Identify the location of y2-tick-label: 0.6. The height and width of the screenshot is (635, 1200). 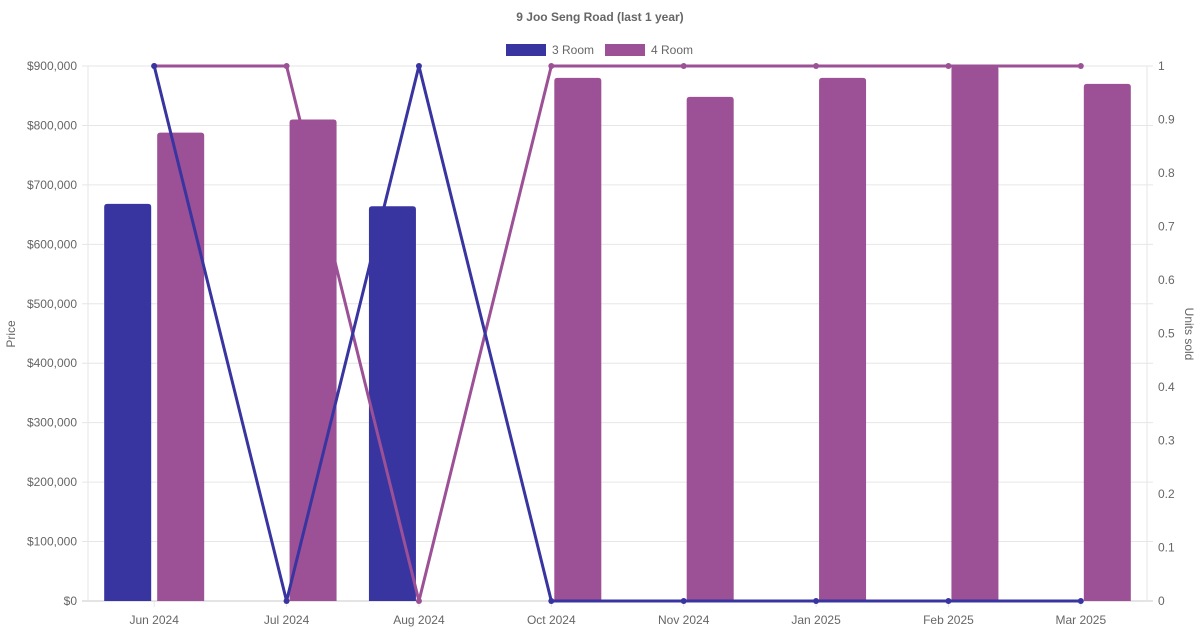
(1166, 280).